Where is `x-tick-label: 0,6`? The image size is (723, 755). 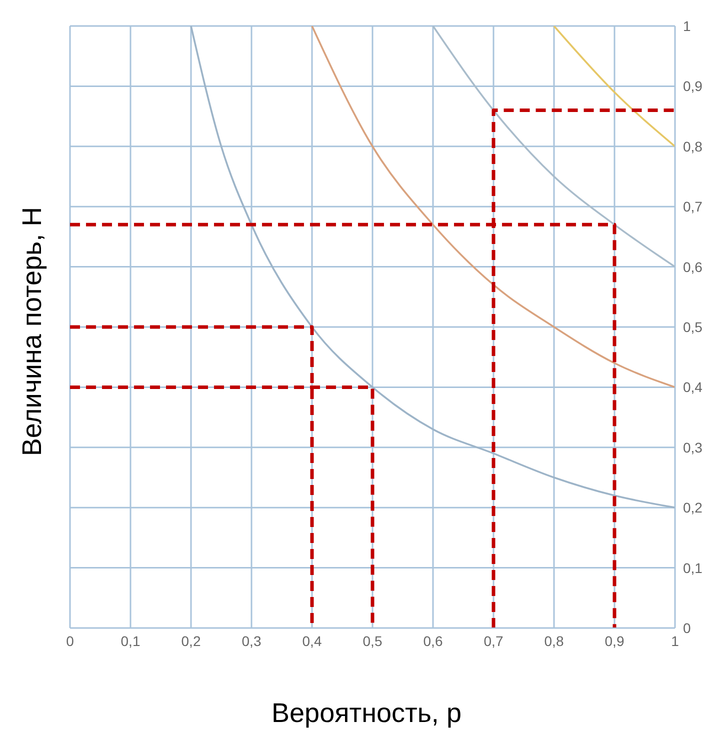 x-tick-label: 0,6 is located at coordinates (433, 640).